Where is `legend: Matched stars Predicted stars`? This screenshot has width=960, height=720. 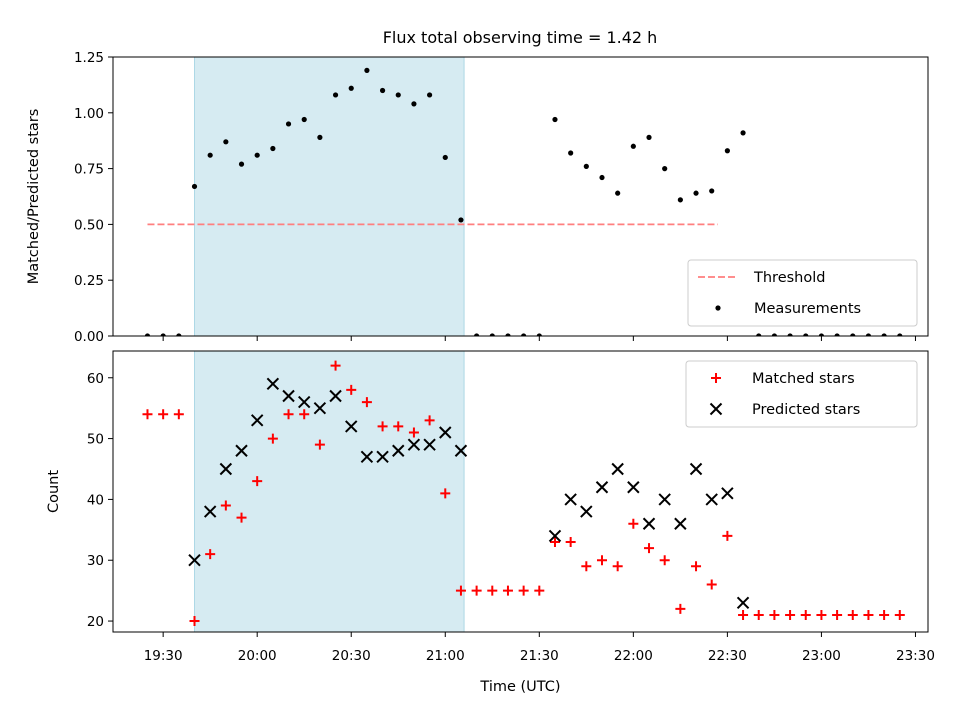
legend: Matched stars Predicted stars is located at coordinates (801, 394).